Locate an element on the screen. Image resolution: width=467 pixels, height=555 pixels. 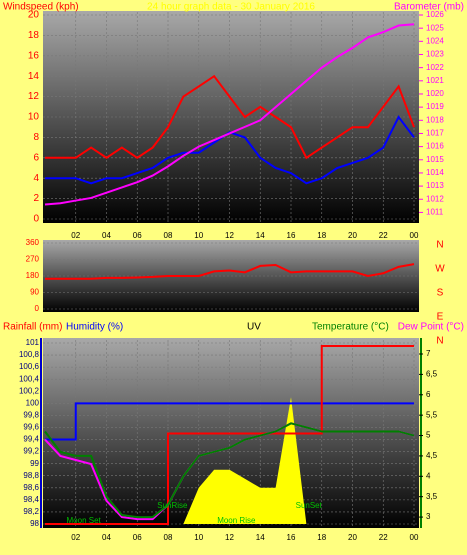
y-tick-label: 98,4 is located at coordinates (31, 499).